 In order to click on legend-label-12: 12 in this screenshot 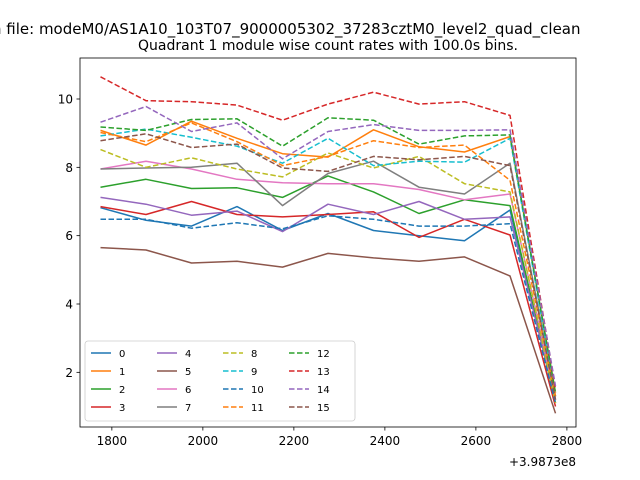, I will do `click(323, 354)`.